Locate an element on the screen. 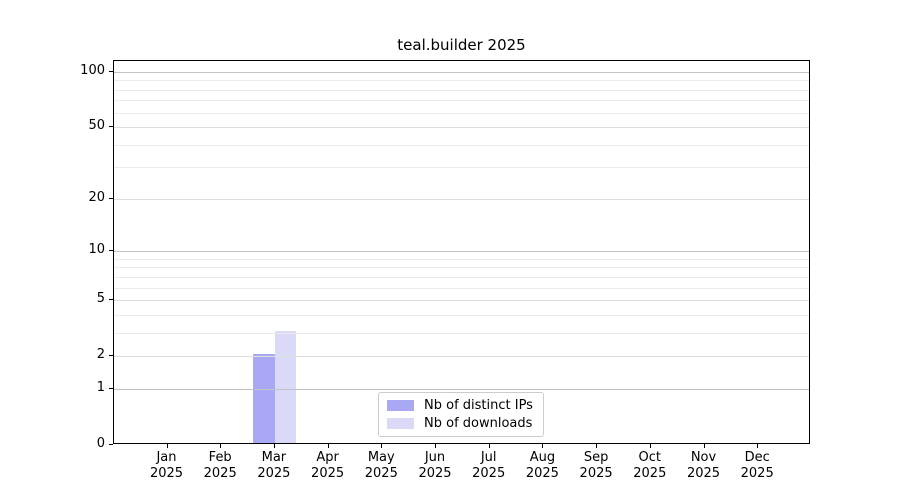 The height and width of the screenshot is (500, 900). legend-item: Nb of downloads is located at coordinates (460, 423).